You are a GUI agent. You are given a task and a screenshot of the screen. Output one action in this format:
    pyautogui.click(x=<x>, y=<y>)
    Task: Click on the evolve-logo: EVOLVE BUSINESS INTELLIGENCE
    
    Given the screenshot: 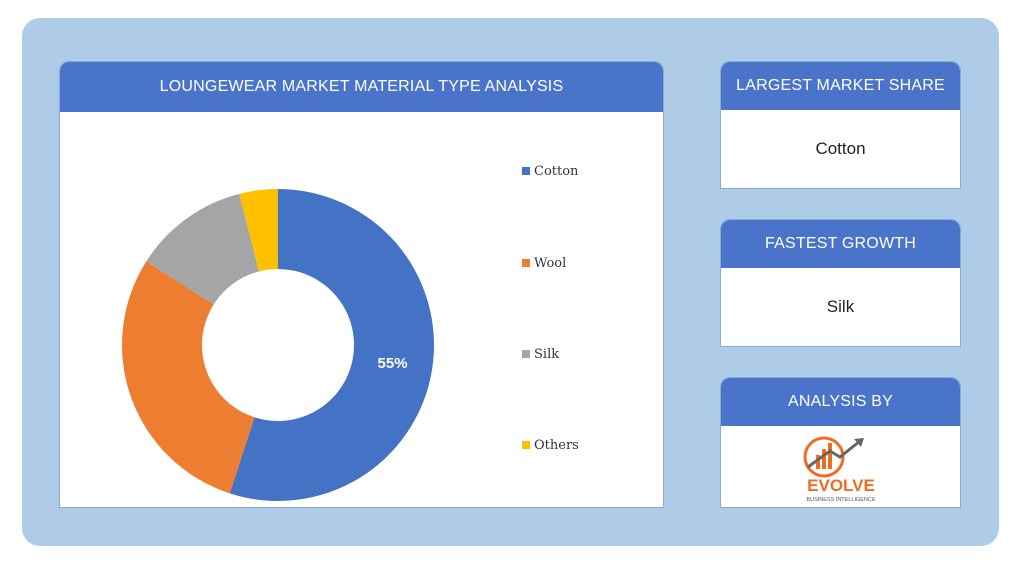 What is the action you would take?
    pyautogui.click(x=840, y=466)
    